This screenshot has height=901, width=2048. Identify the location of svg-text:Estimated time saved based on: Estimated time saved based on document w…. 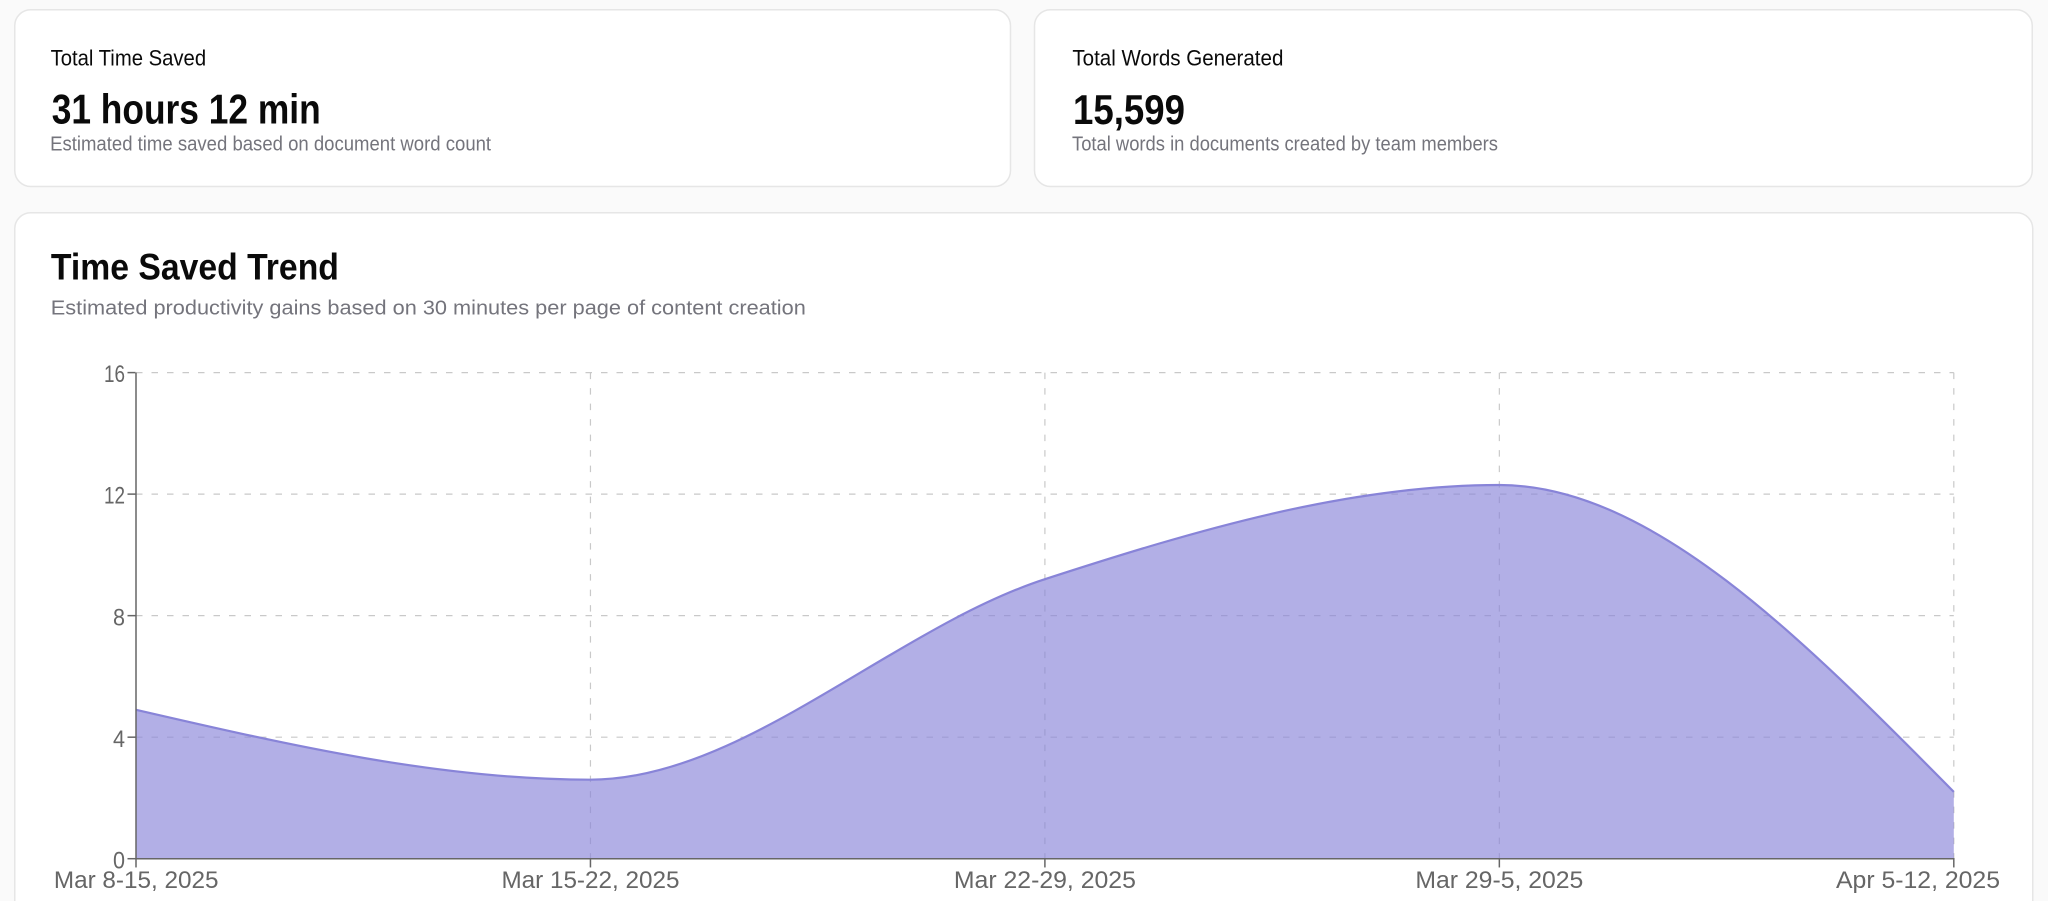
(270, 144).